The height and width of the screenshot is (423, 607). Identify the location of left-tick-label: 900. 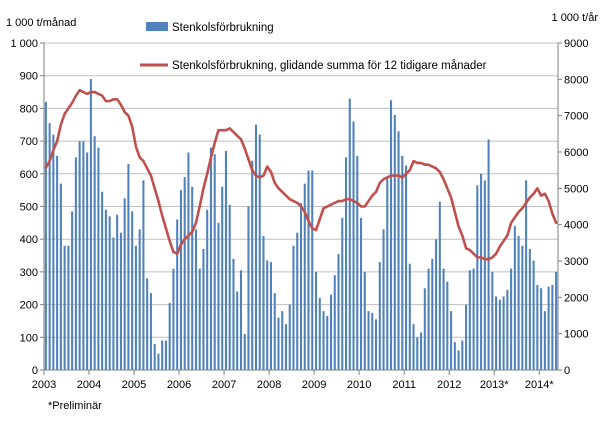
(29, 77).